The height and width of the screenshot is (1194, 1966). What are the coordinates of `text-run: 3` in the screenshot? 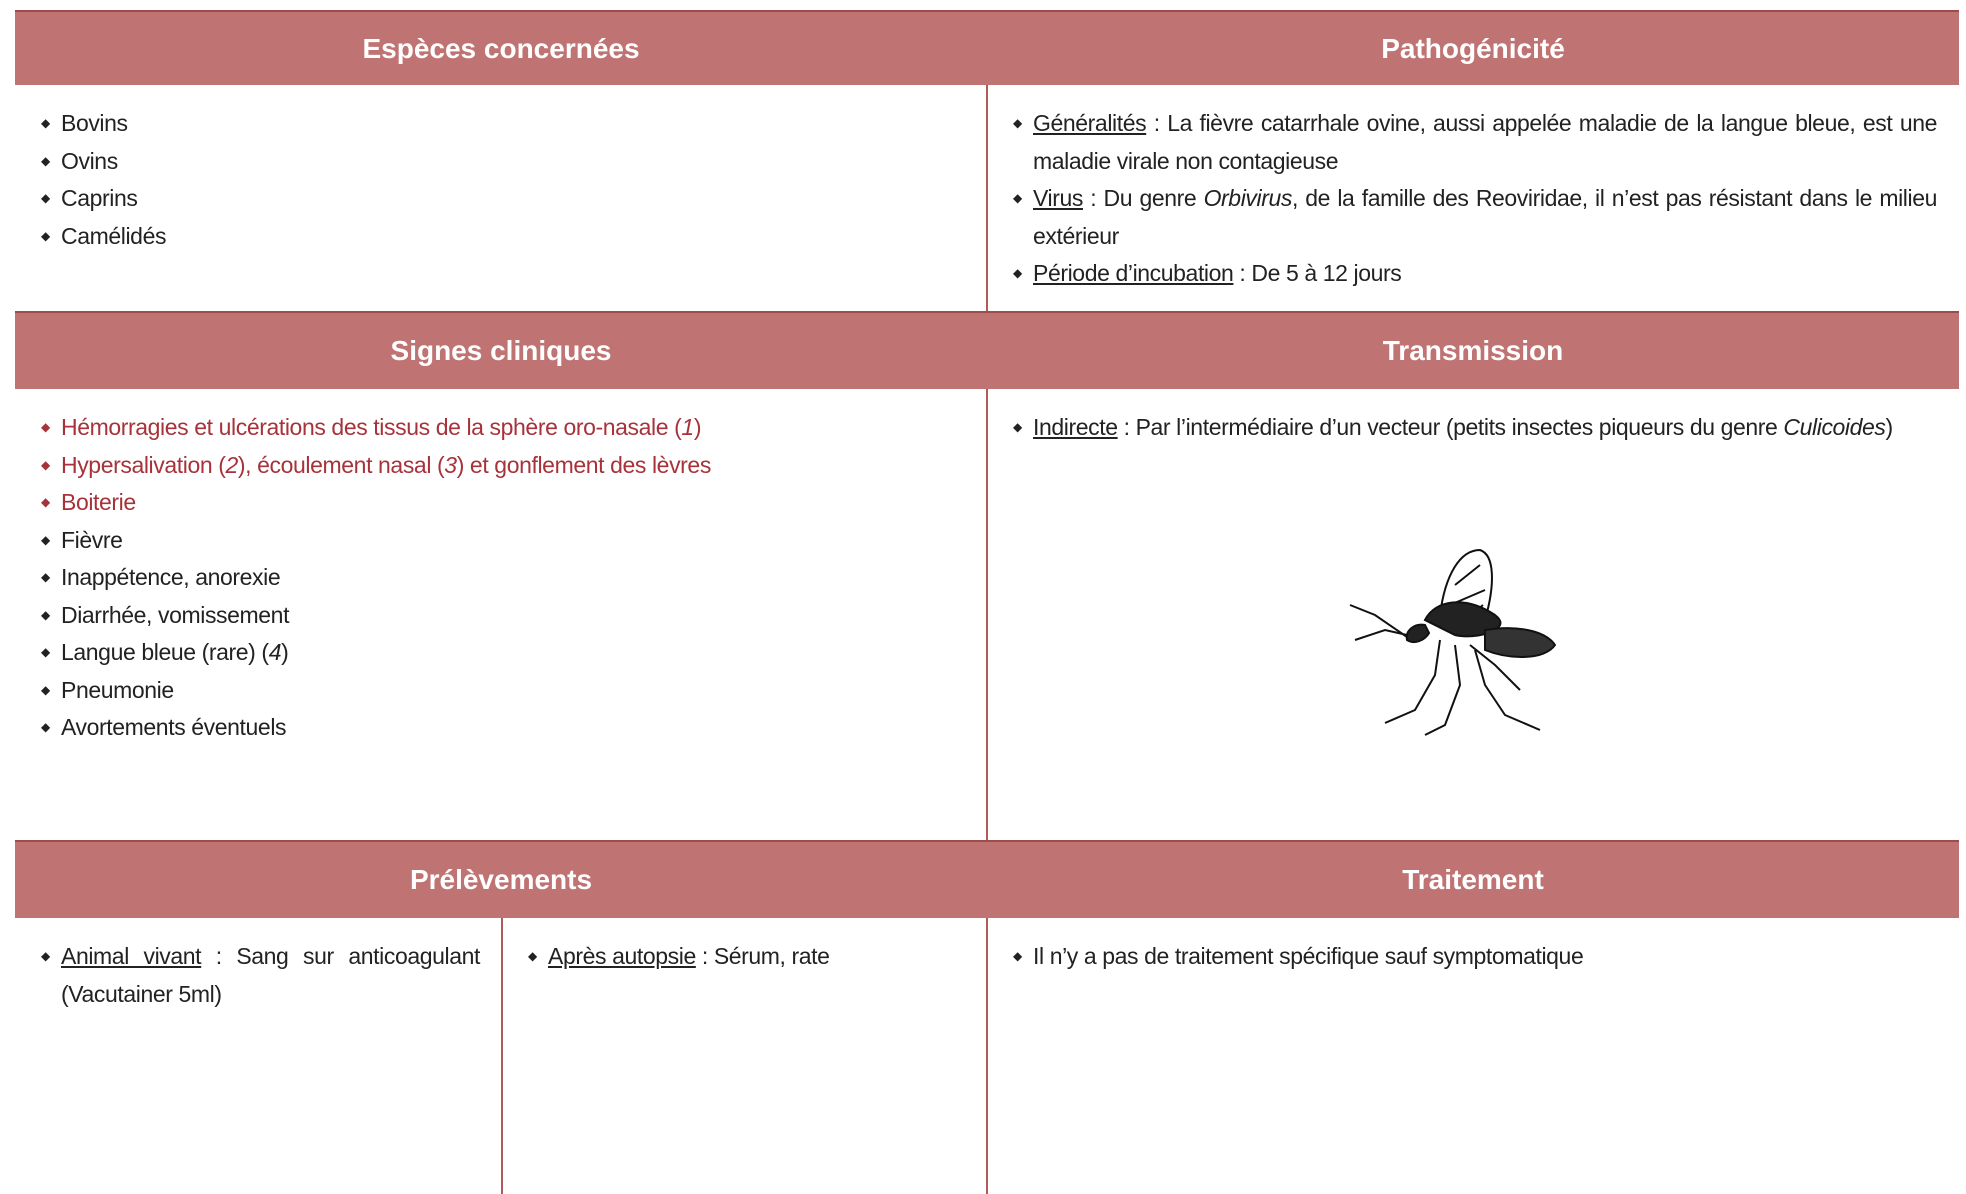 It's located at (450, 464).